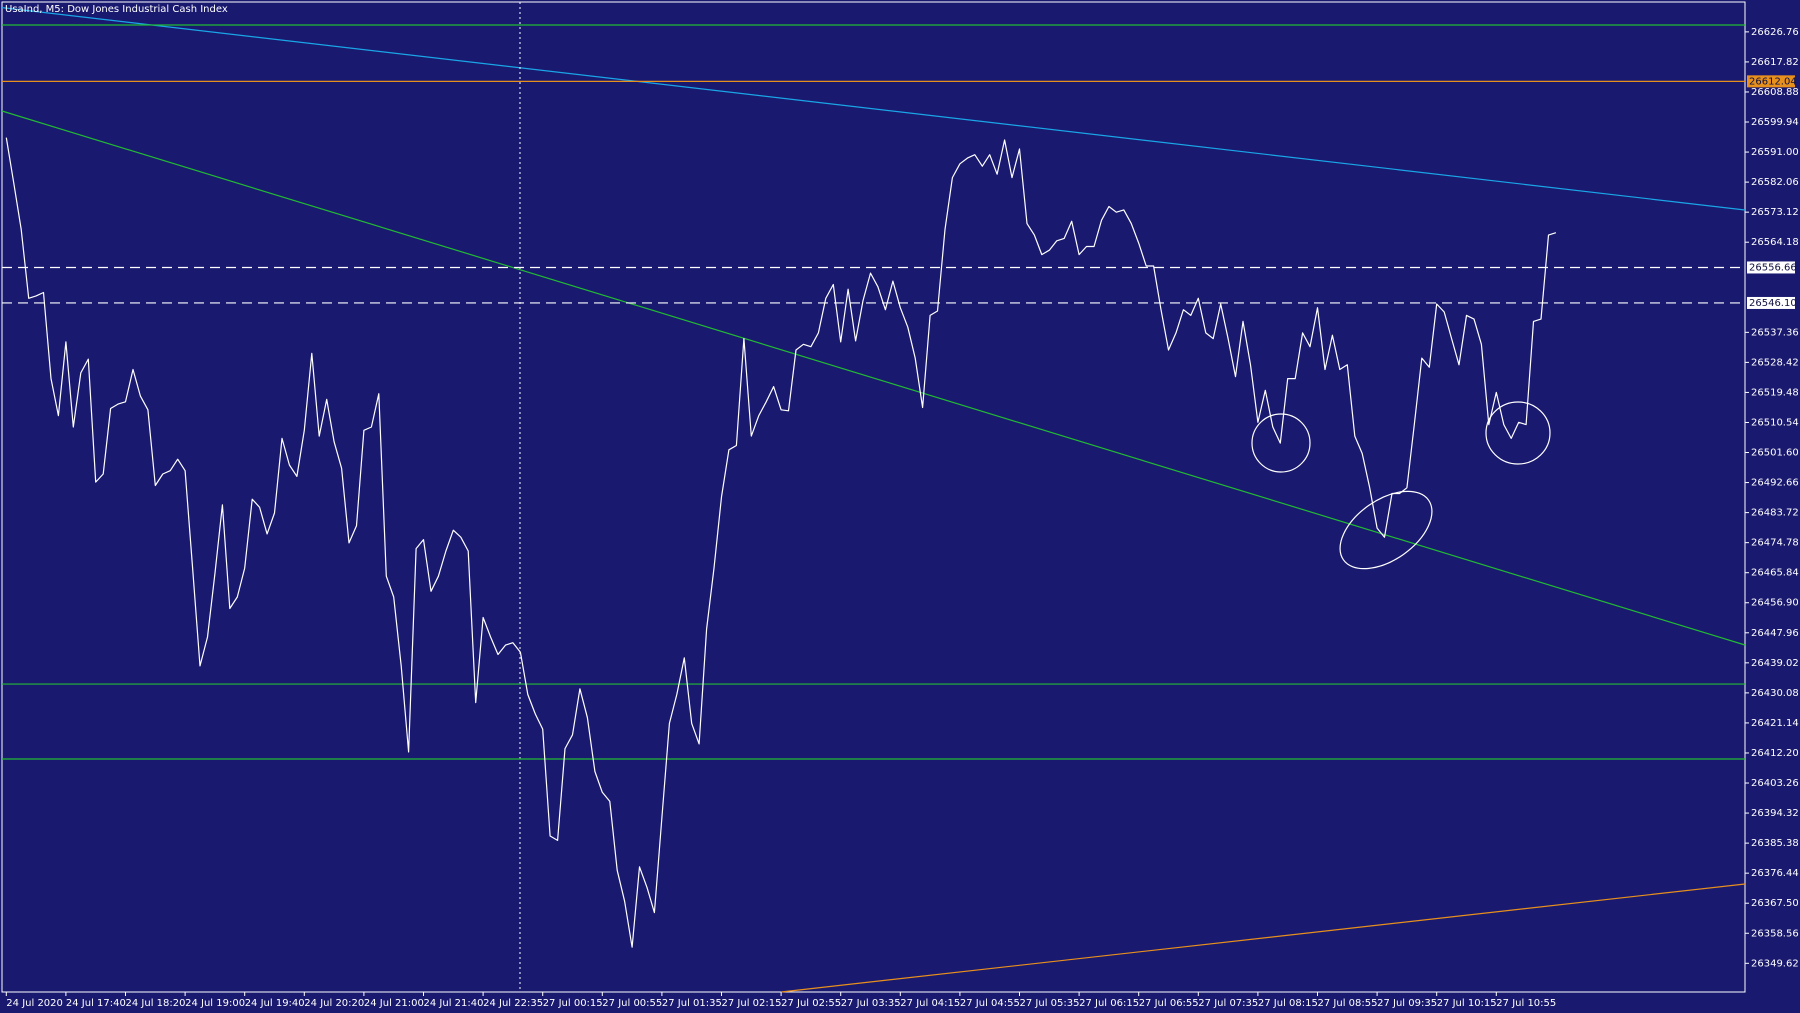  Describe the element at coordinates (1775, 573) in the screenshot. I see `y-tick-label: 26465.84` at that location.